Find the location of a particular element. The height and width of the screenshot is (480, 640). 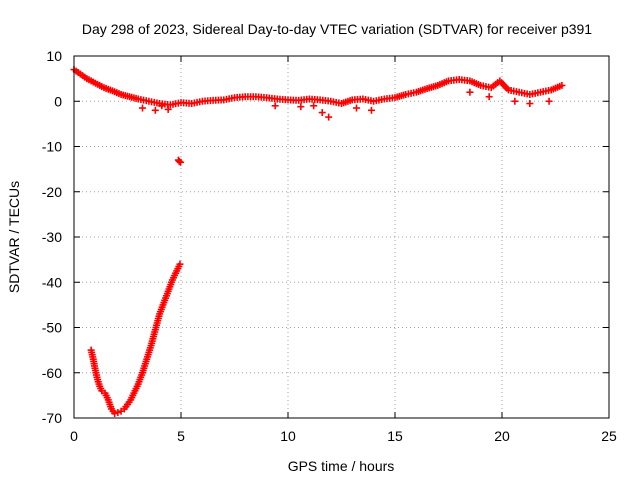

x-axis-label: GPS time / hours is located at coordinates (341, 466).